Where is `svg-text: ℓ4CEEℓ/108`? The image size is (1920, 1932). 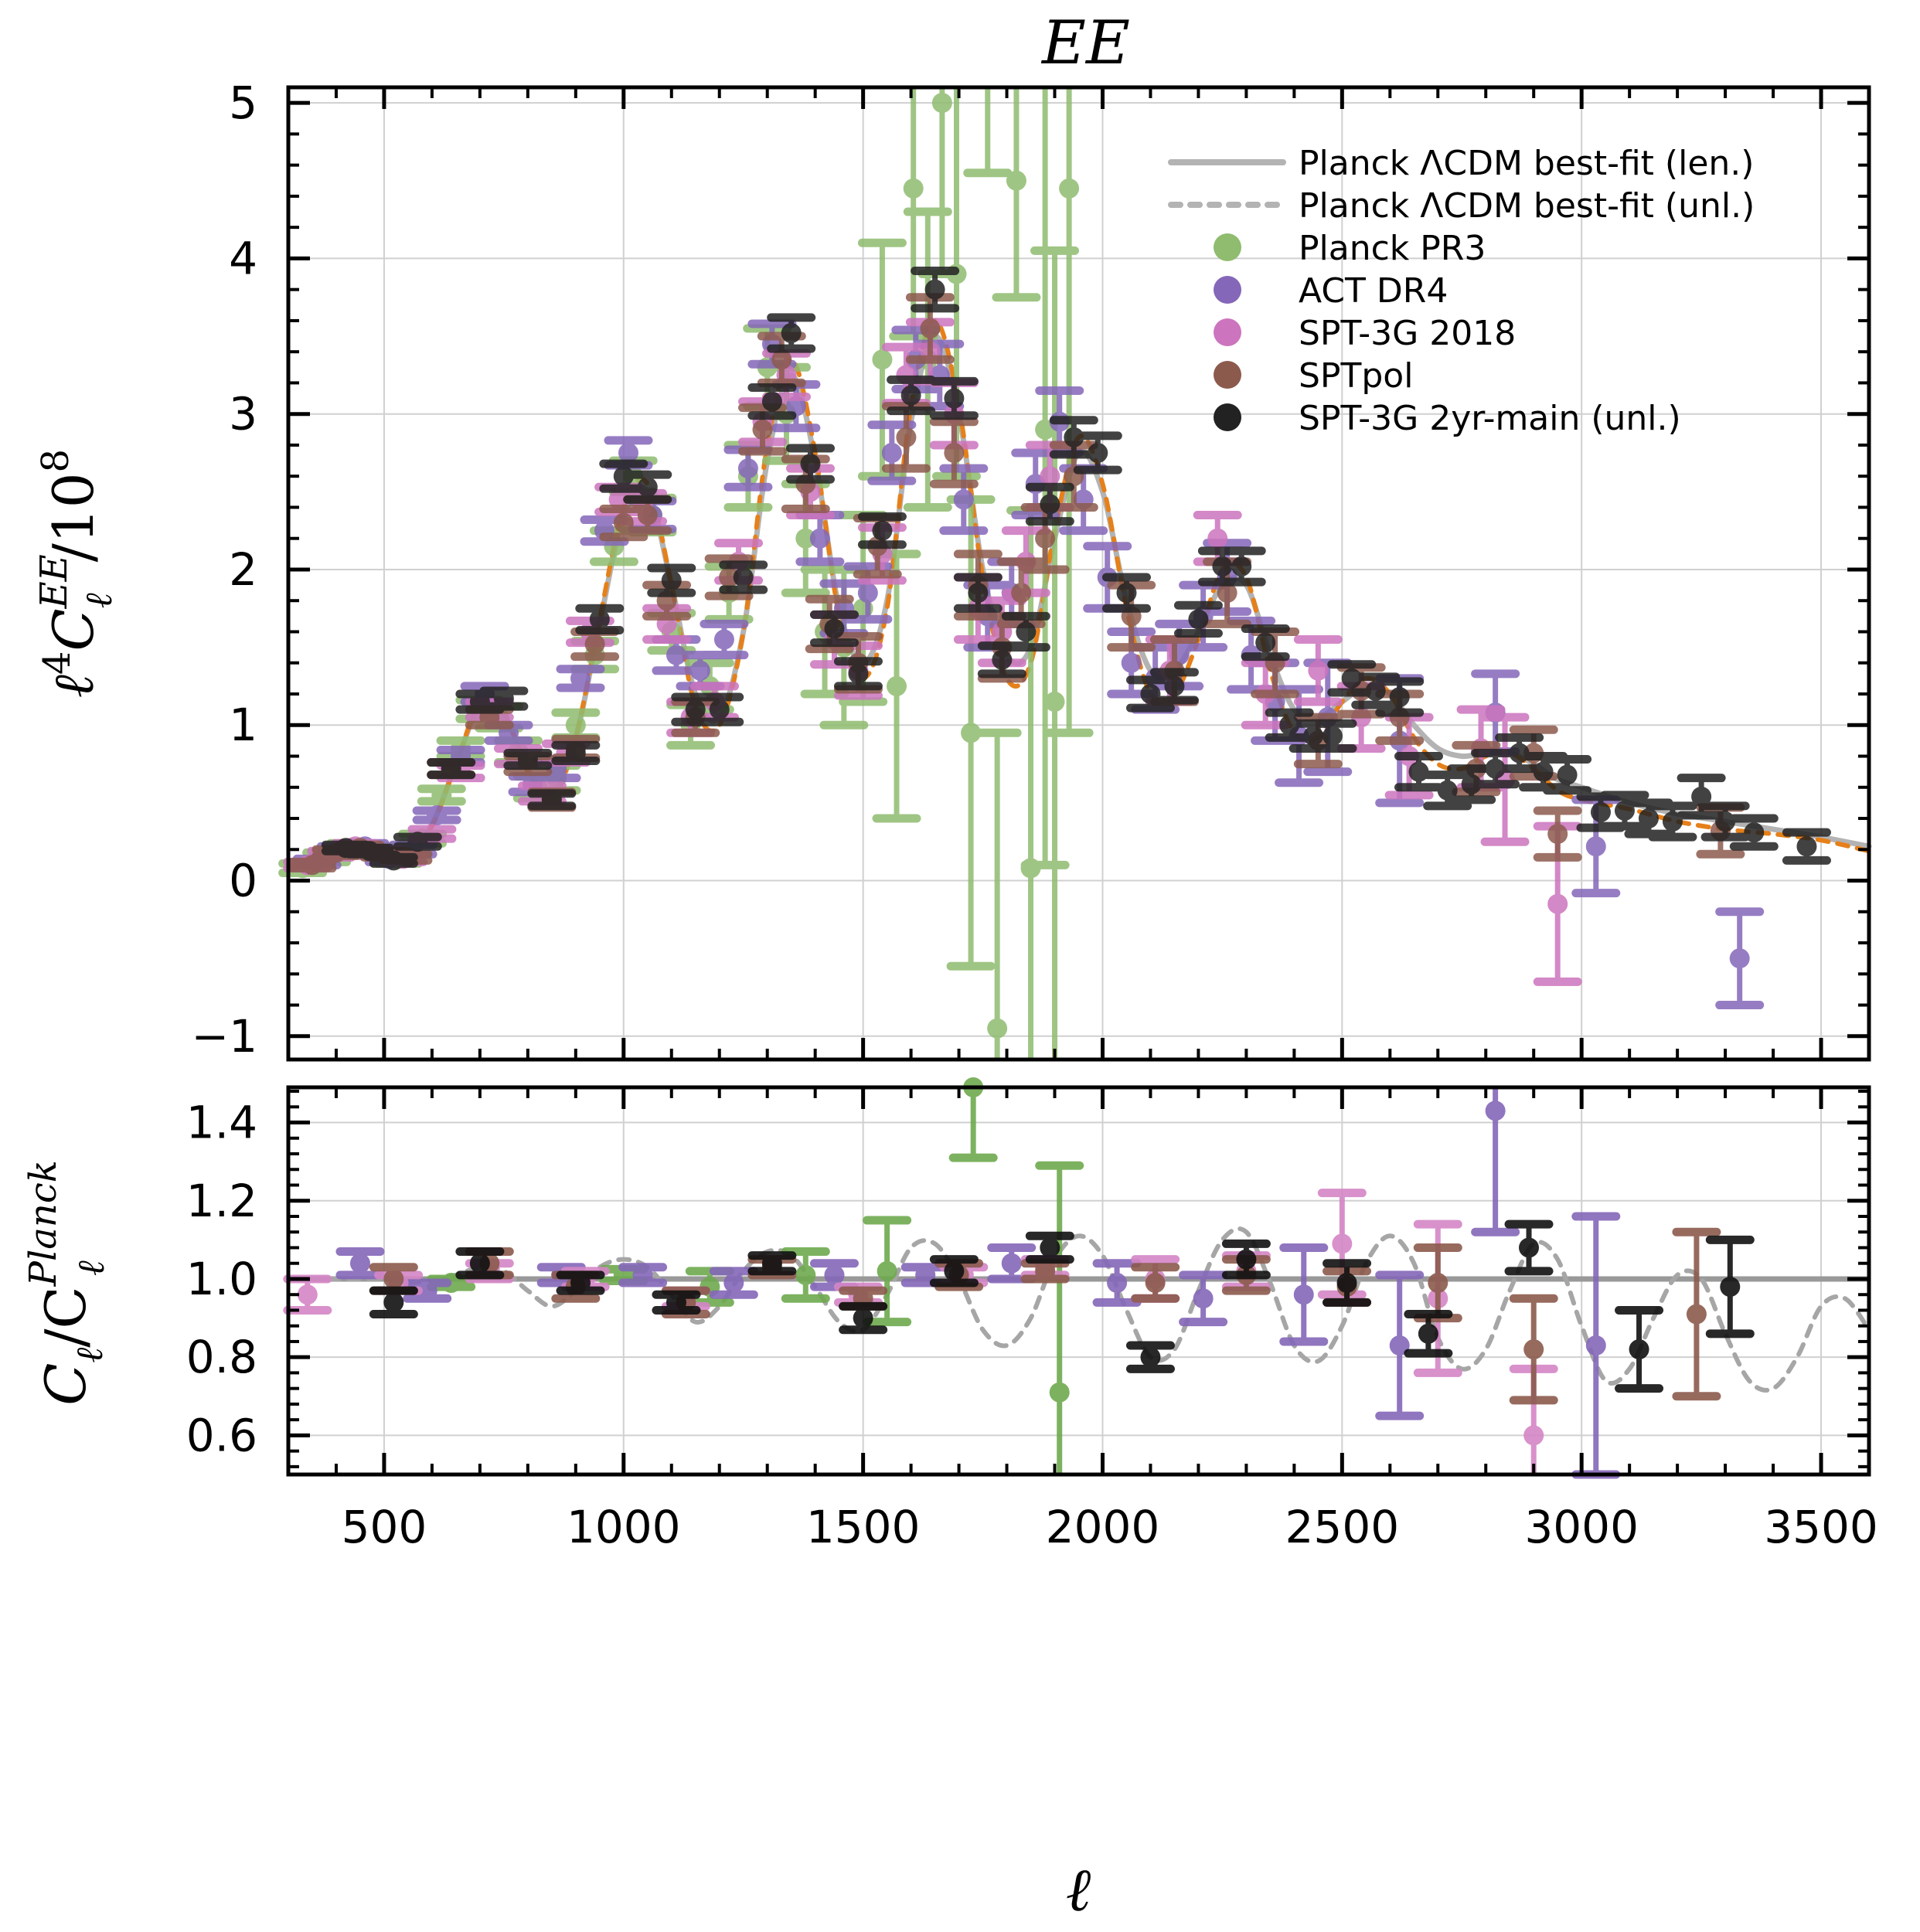
svg-text: ℓ4CEEℓ/108 is located at coordinates (76, 574).